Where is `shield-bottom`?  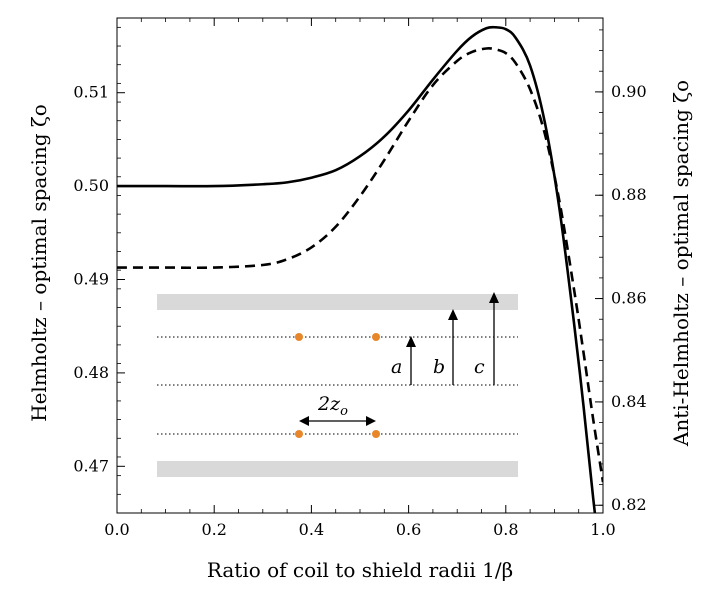 shield-bottom is located at coordinates (337, 469).